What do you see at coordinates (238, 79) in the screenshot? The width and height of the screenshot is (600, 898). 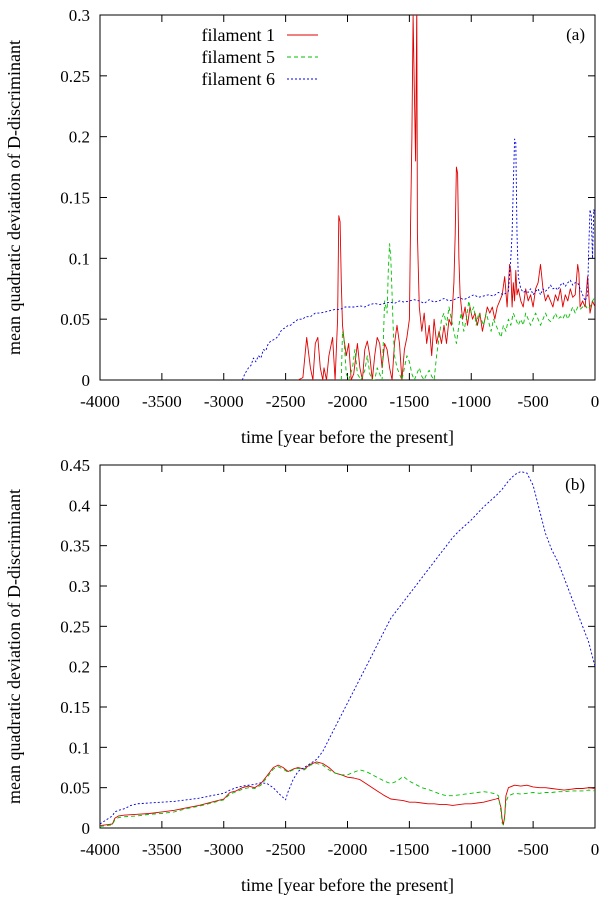 I see `legend-label: filament 6` at bounding box center [238, 79].